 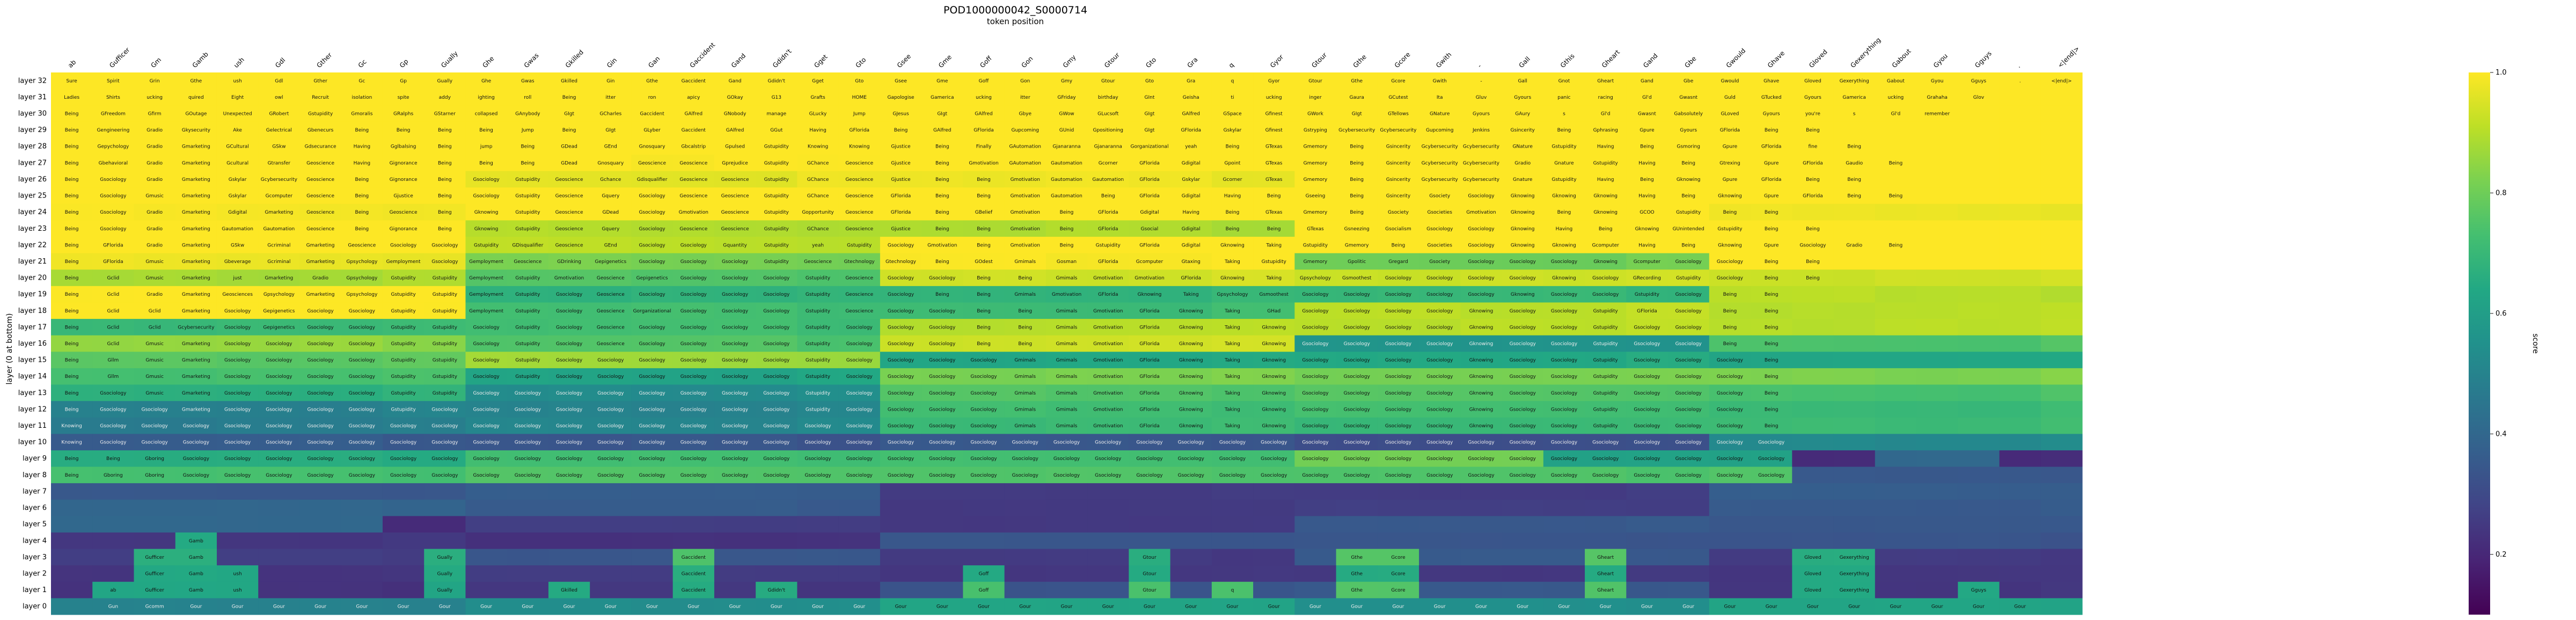 I want to click on cell-label: Gmarketing, so click(x=320, y=245).